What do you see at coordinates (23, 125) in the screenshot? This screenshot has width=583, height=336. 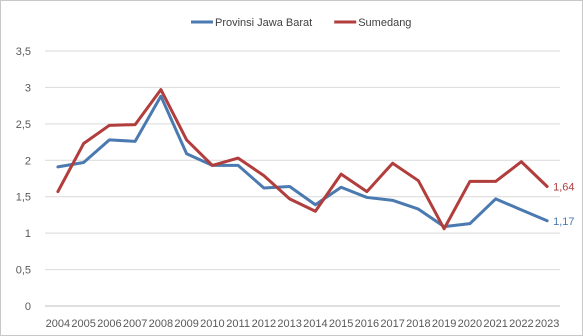 I see `y-tick-label: 2,5` at bounding box center [23, 125].